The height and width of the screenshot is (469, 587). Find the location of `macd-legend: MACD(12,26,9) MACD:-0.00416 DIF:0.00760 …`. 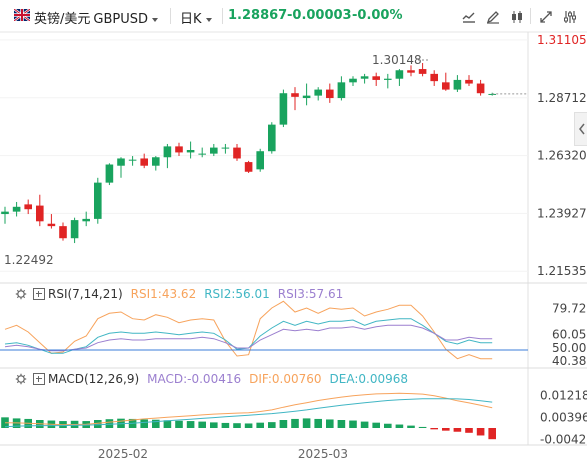

macd-legend: MACD(12,26,9) MACD:-0.00416 DIF:0.00760 … is located at coordinates (211, 379).